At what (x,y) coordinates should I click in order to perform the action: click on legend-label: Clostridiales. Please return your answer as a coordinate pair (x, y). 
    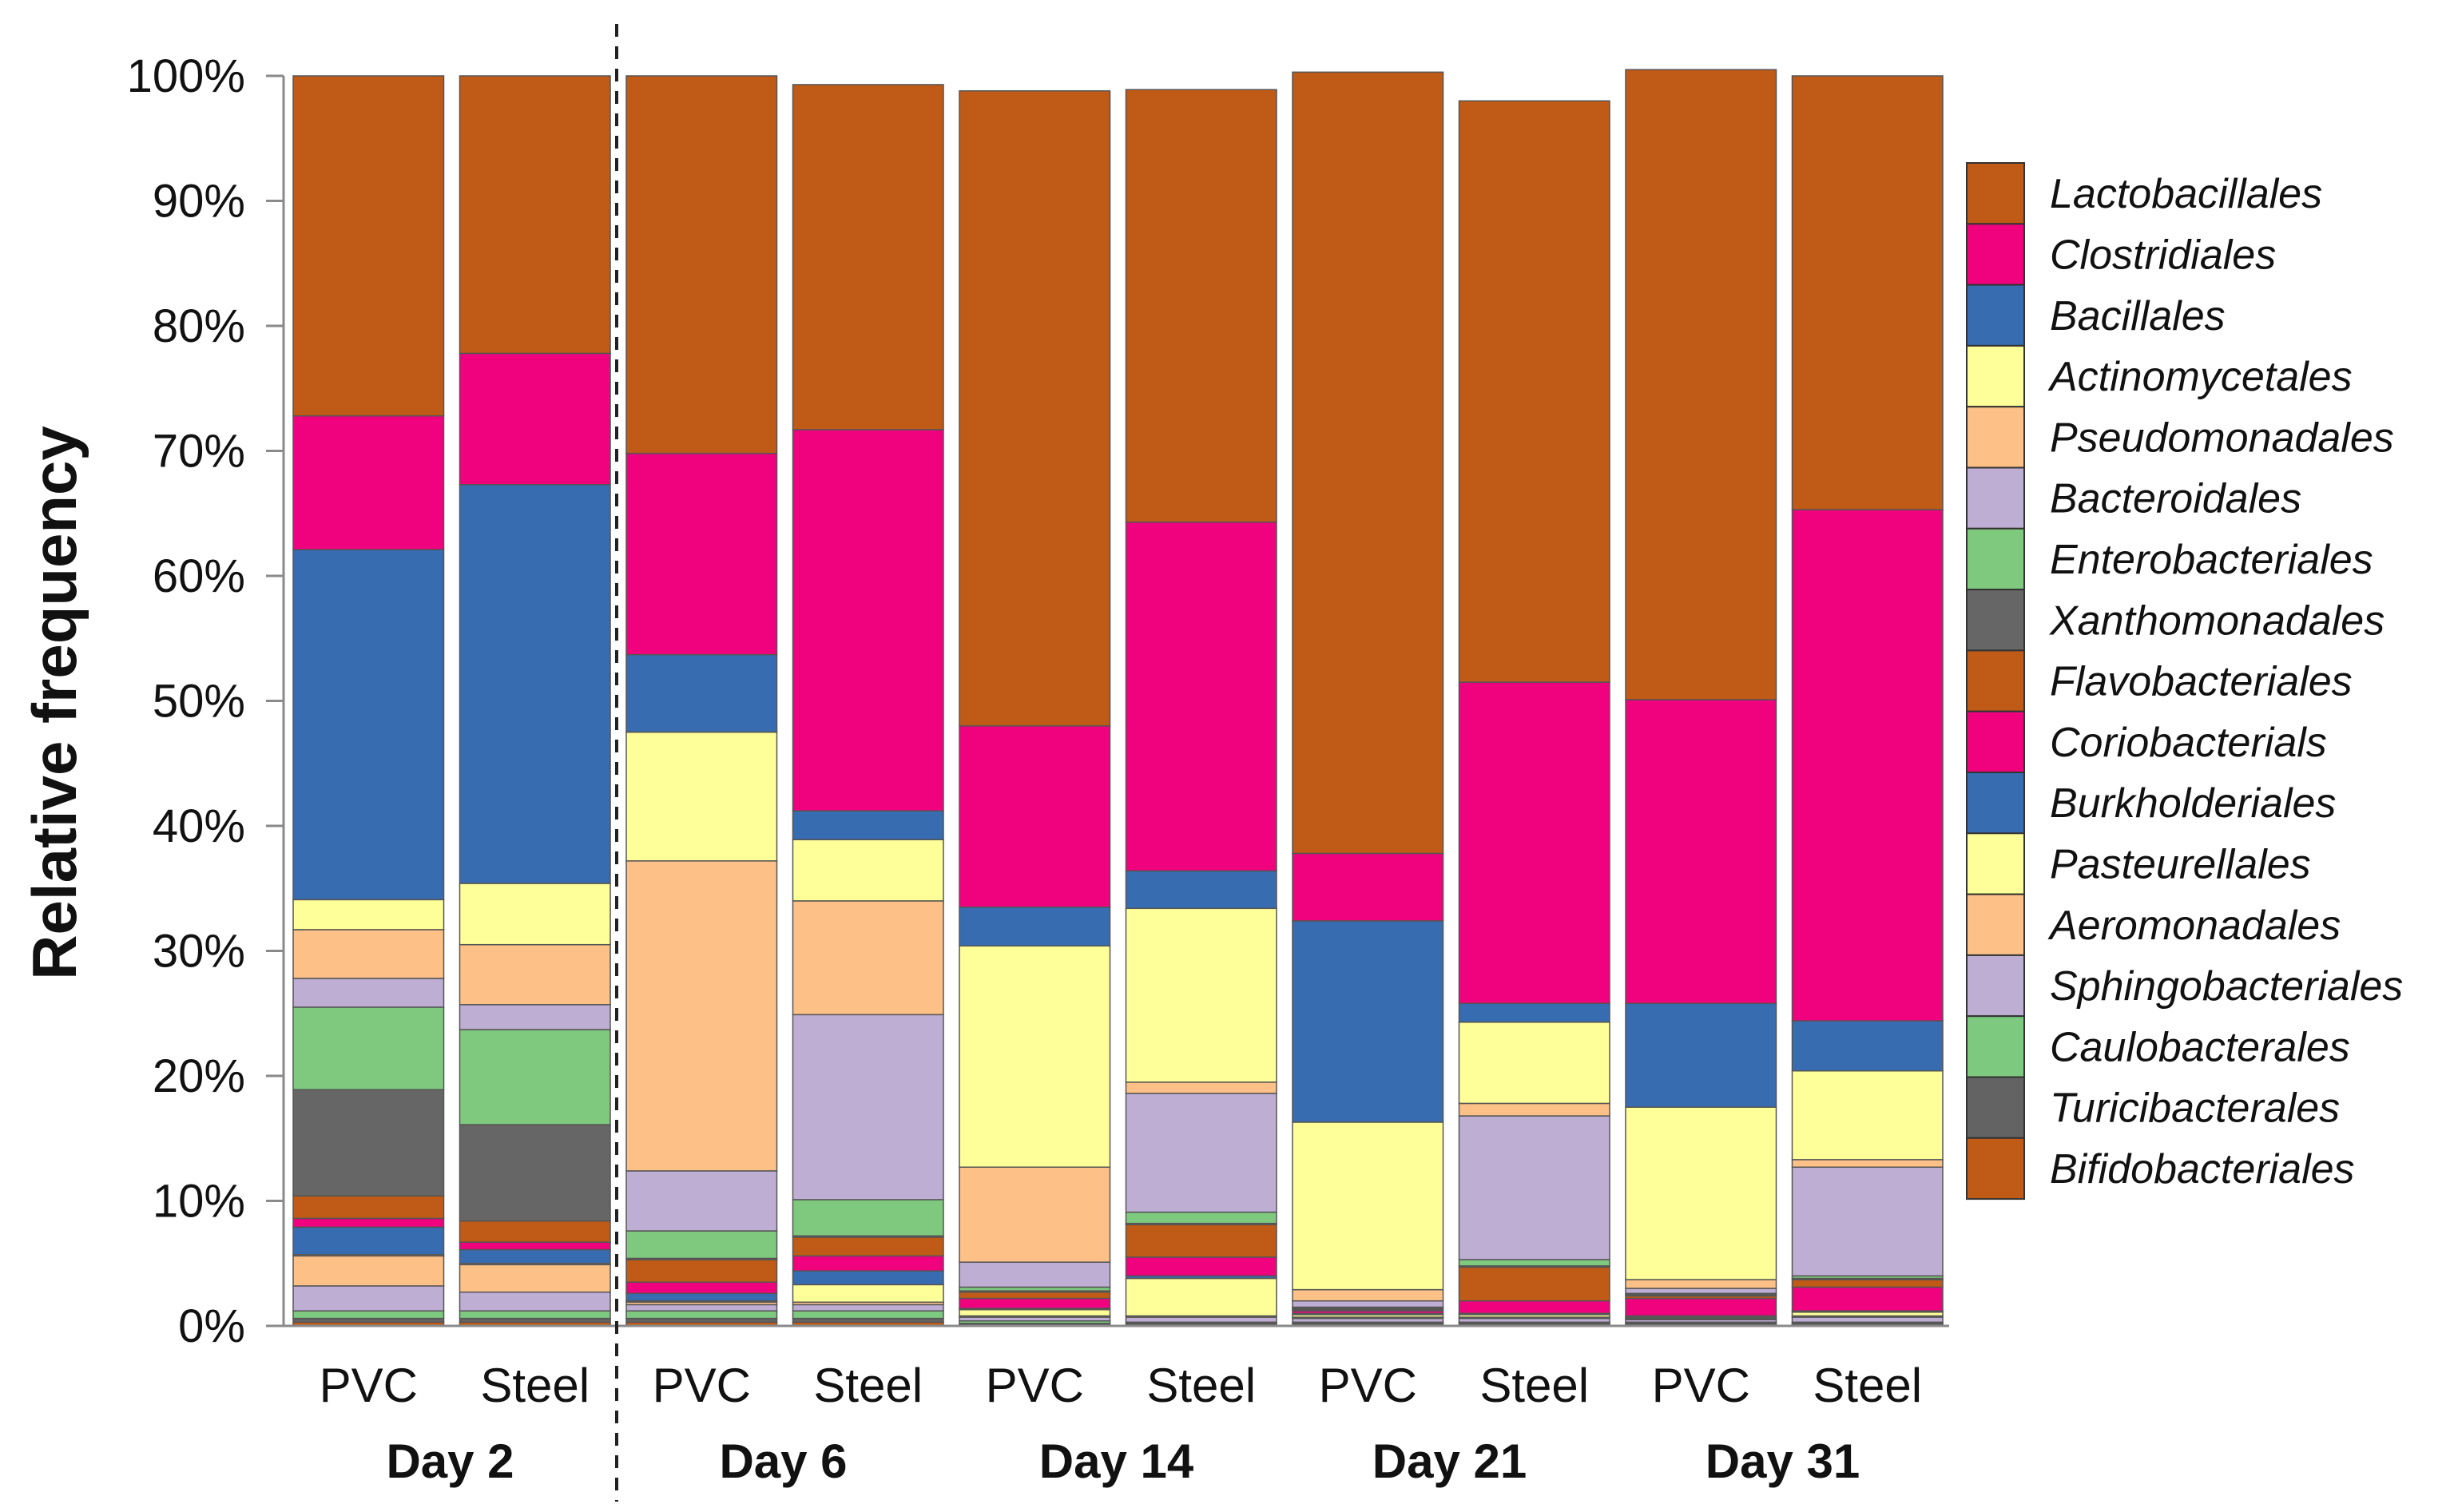
    Looking at the image, I should click on (2163, 255).